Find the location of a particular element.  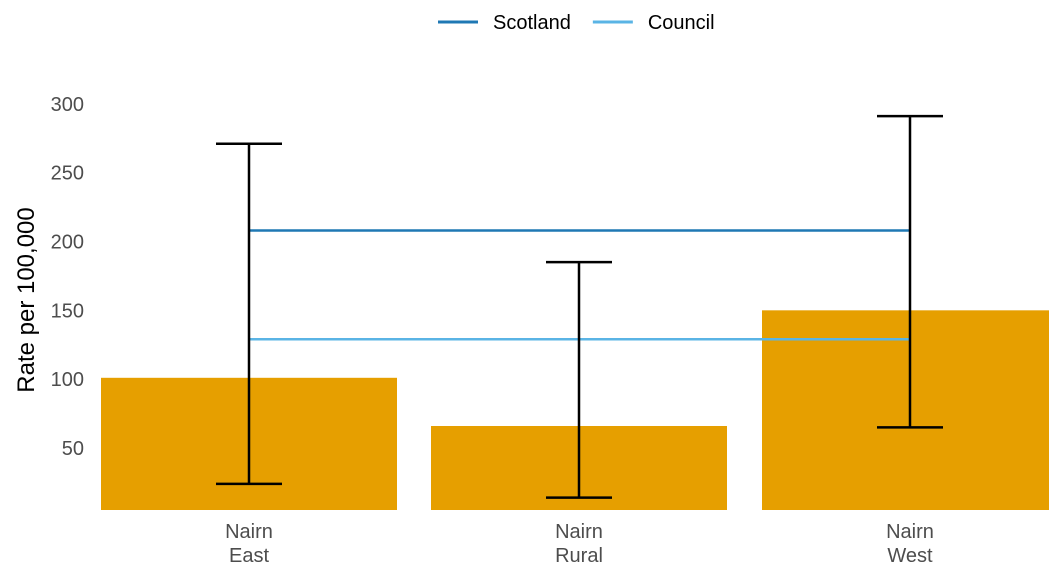

y-tick-label: 100 is located at coordinates (67, 380).